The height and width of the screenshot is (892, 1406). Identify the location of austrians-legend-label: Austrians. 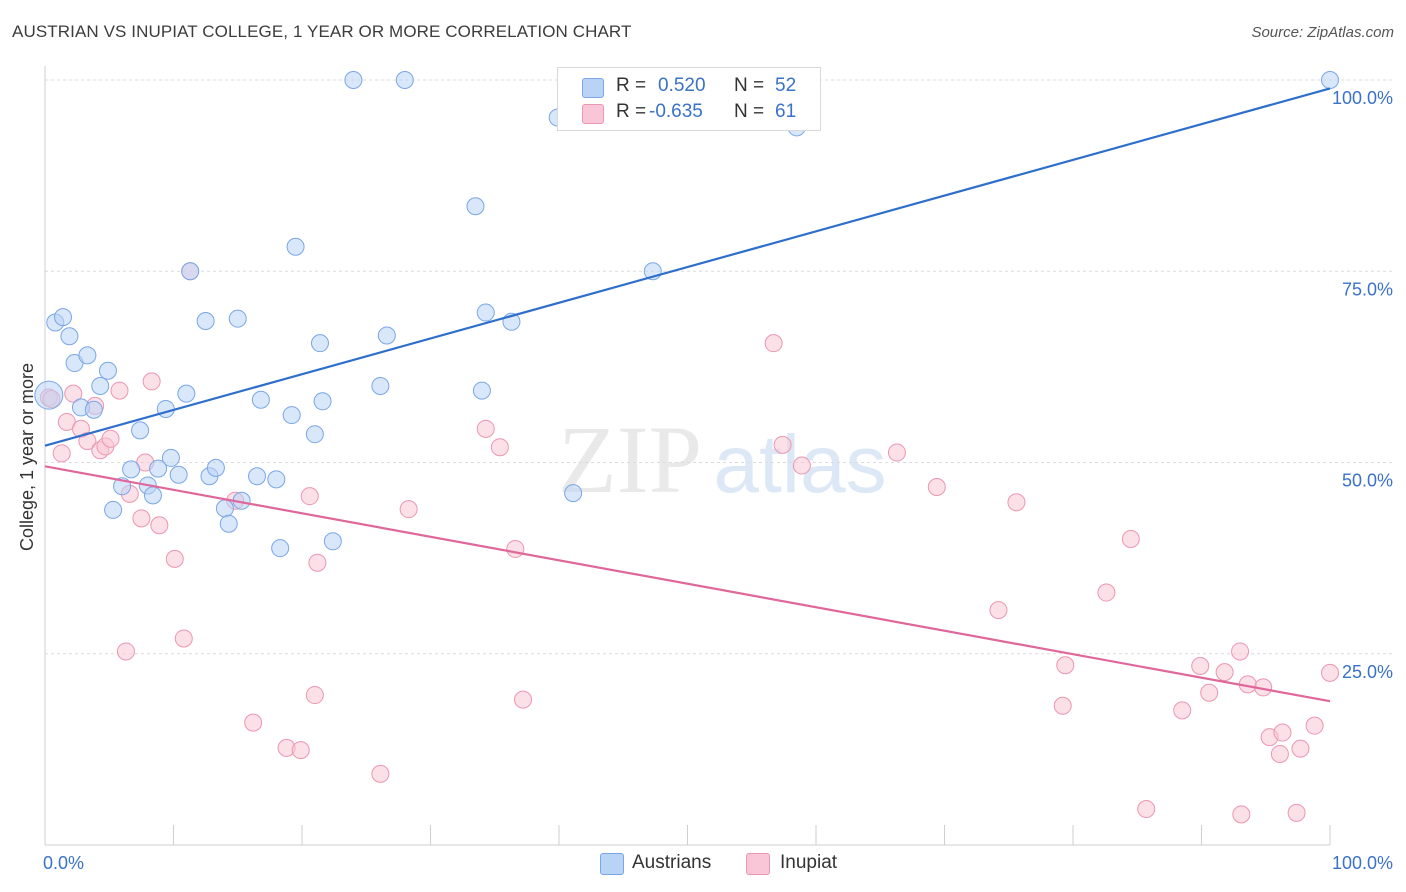
(672, 862).